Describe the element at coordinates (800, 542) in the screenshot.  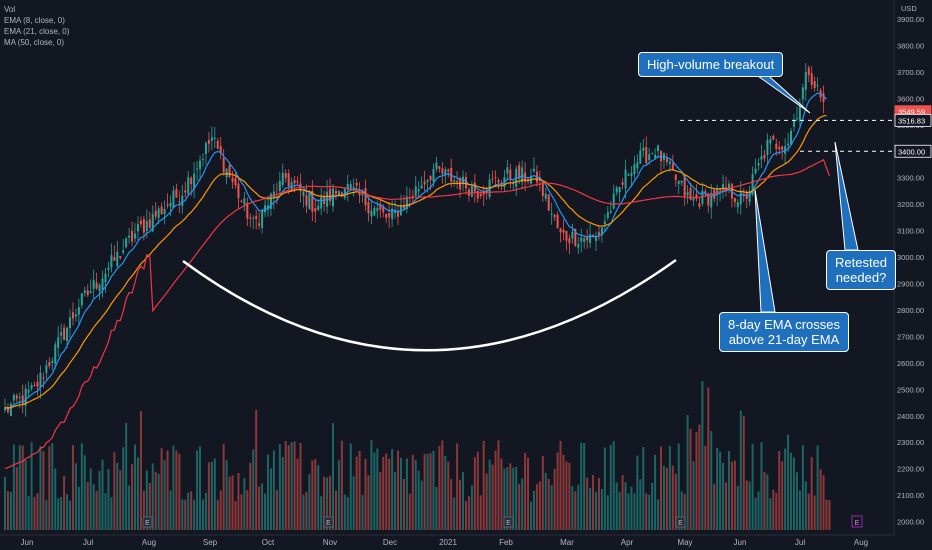
I see `x-tick-label: Jul` at that location.